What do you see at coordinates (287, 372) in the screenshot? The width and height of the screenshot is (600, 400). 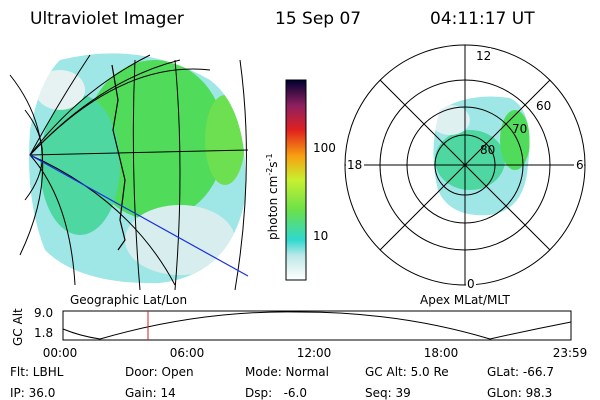 I see `footer-field: Mode: Normal` at bounding box center [287, 372].